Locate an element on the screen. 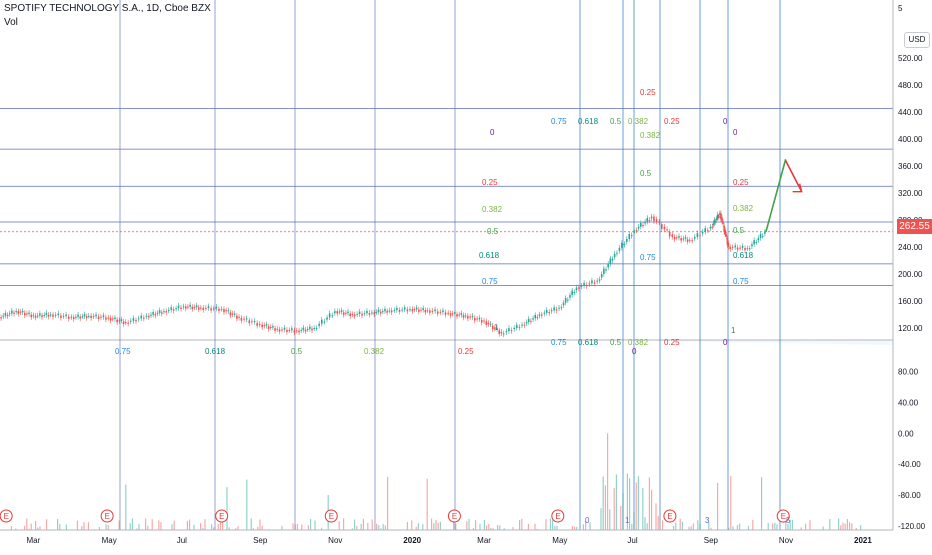  price-axis-bg is located at coordinates (912, 275).